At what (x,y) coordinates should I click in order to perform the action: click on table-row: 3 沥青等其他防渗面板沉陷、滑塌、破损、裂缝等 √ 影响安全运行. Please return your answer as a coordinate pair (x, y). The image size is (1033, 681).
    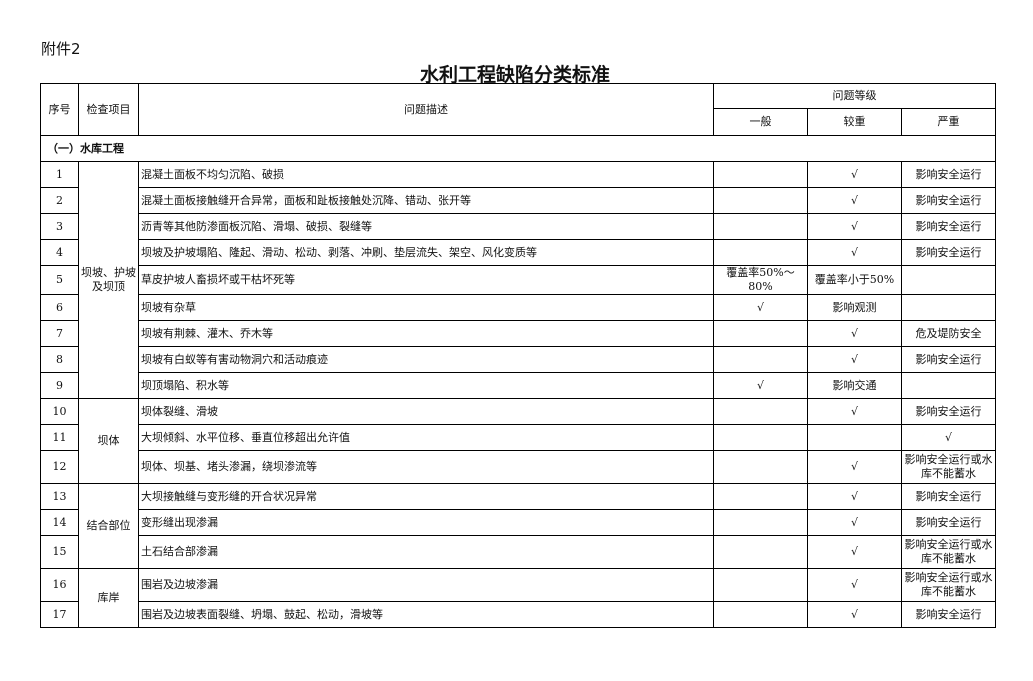
    Looking at the image, I should click on (518, 226).